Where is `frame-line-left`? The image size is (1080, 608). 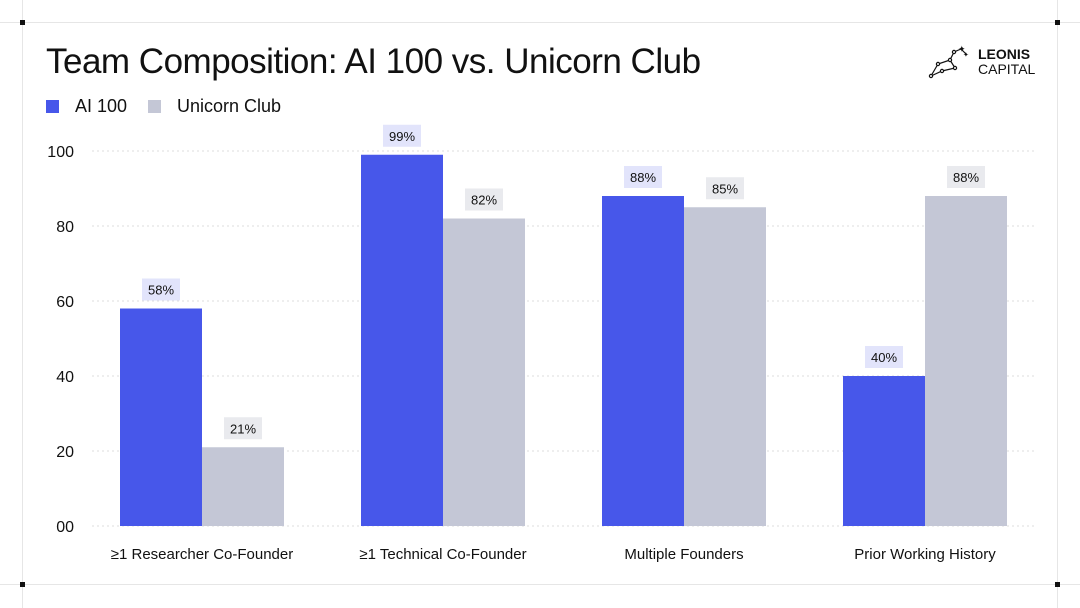 frame-line-left is located at coordinates (22, 304).